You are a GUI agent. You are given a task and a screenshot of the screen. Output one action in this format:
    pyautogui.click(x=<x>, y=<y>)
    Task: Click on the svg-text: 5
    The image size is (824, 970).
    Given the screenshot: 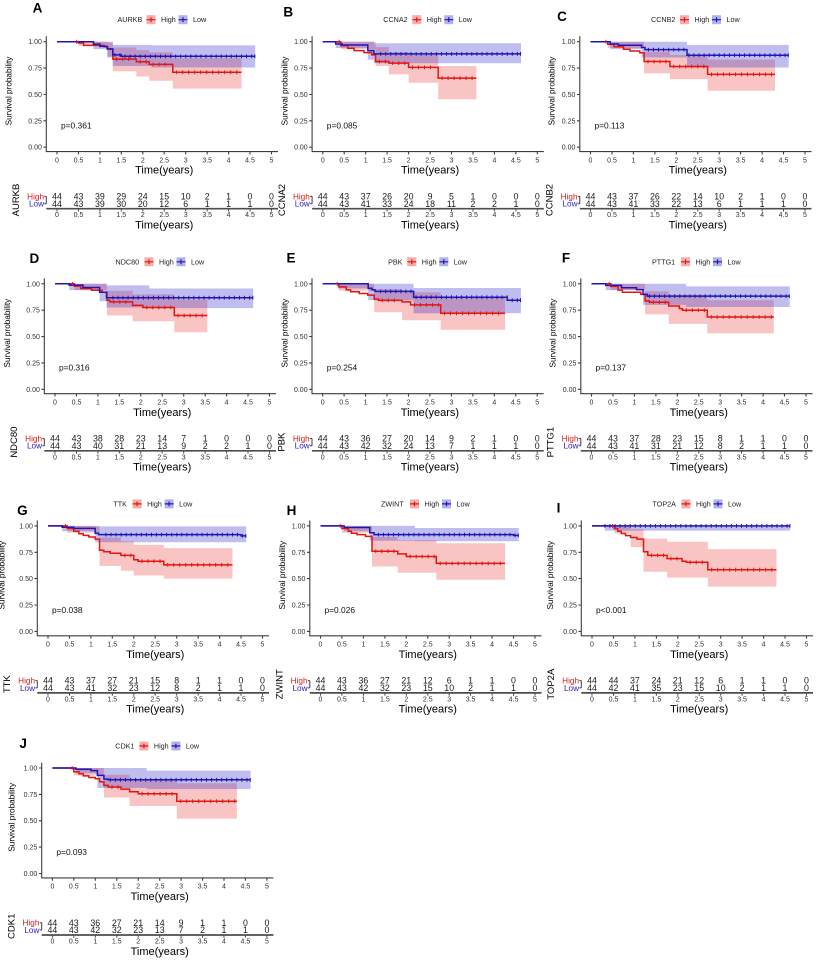 What is the action you would take?
    pyautogui.click(x=451, y=197)
    